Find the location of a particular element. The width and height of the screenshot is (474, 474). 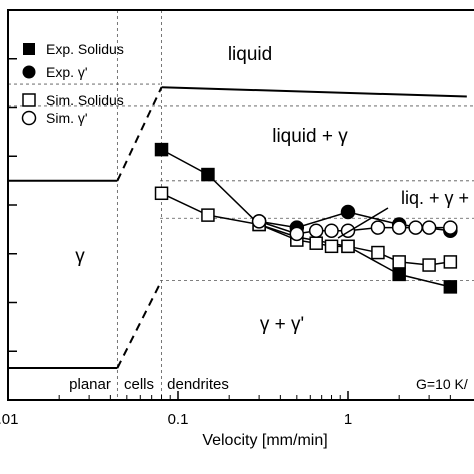

x-tick-label: 1 is located at coordinates (348, 419).